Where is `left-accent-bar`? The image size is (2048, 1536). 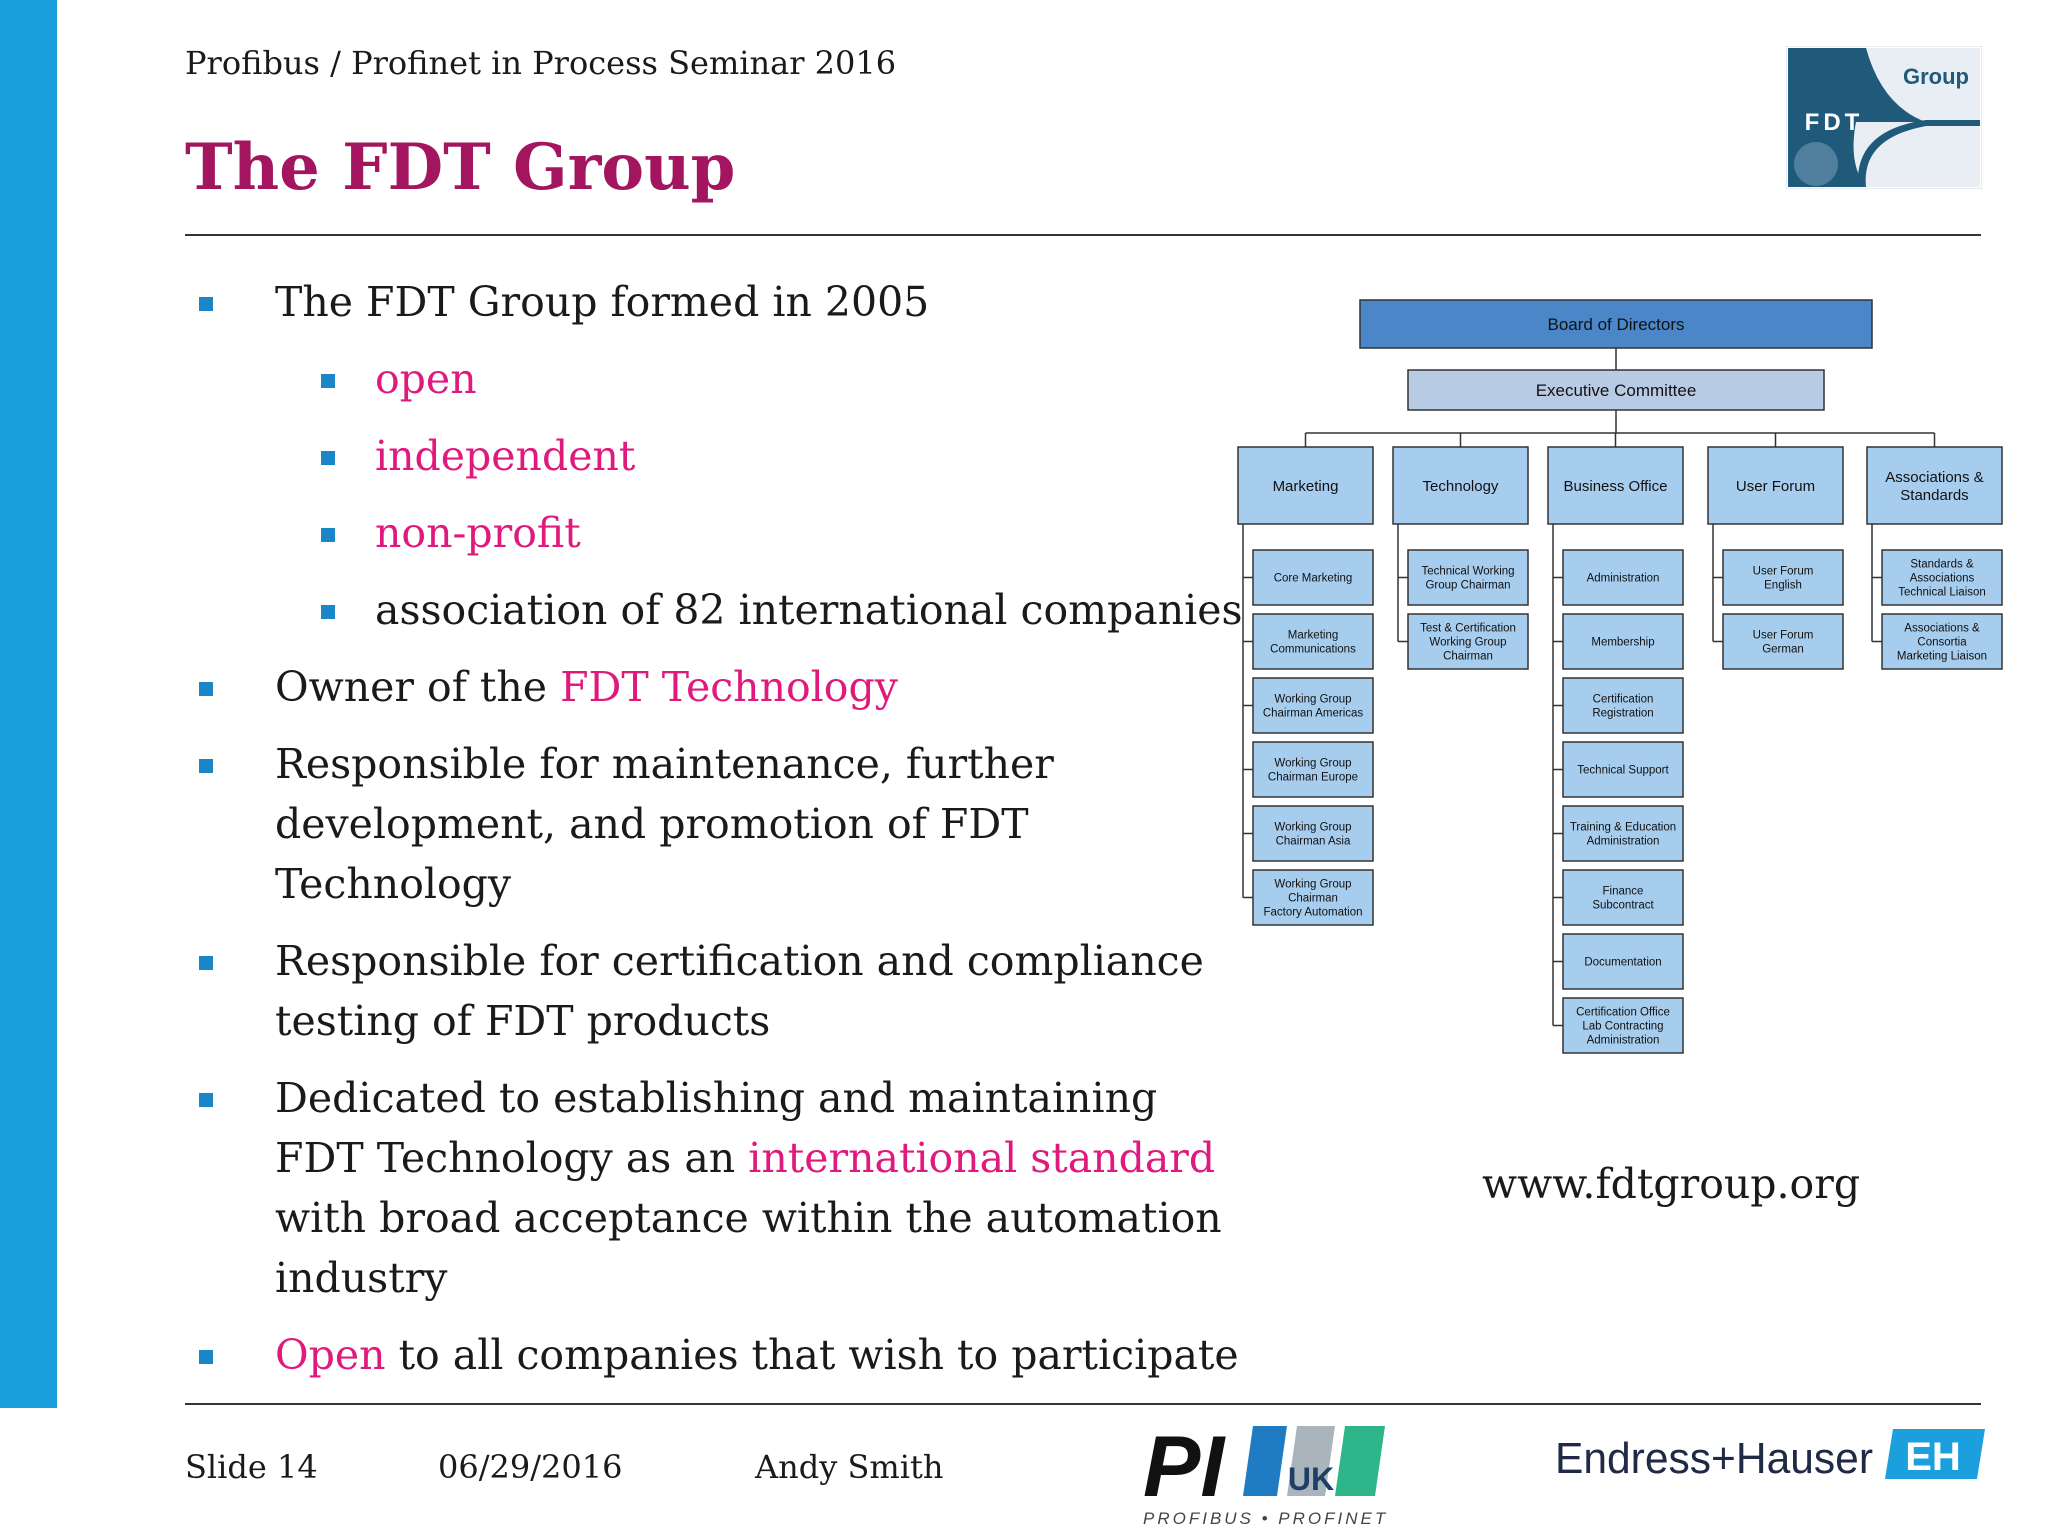 left-accent-bar is located at coordinates (28, 704).